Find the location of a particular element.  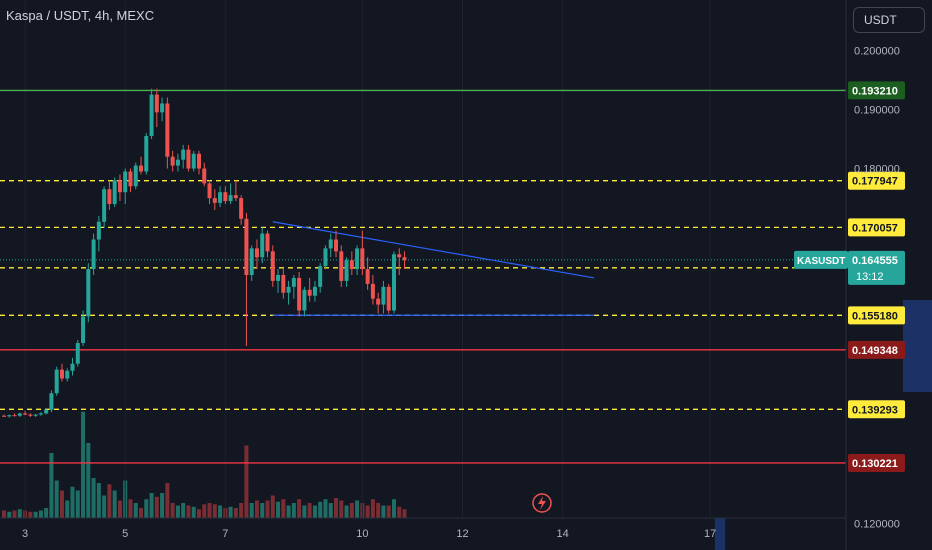

trendlines is located at coordinates (433, 268).